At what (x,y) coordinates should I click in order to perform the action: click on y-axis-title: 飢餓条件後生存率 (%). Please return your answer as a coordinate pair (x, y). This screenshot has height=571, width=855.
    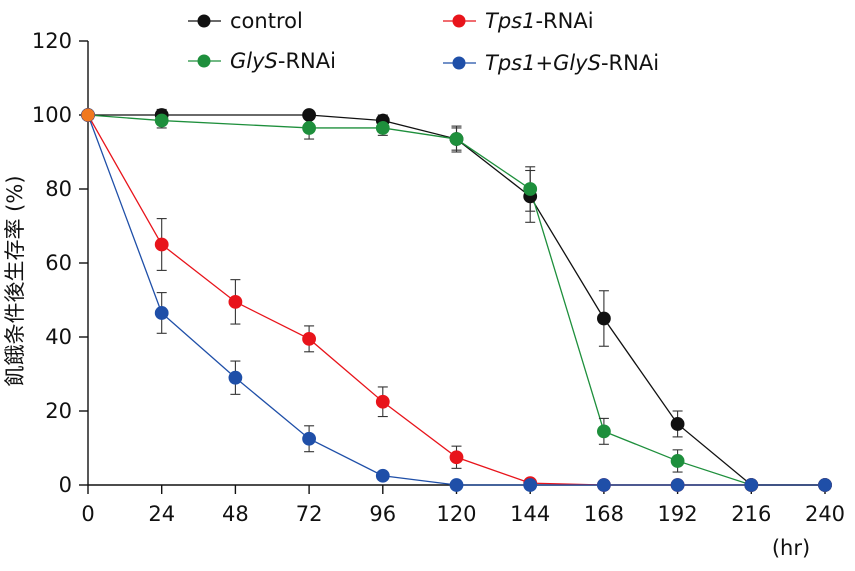
    Looking at the image, I should click on (15, 280).